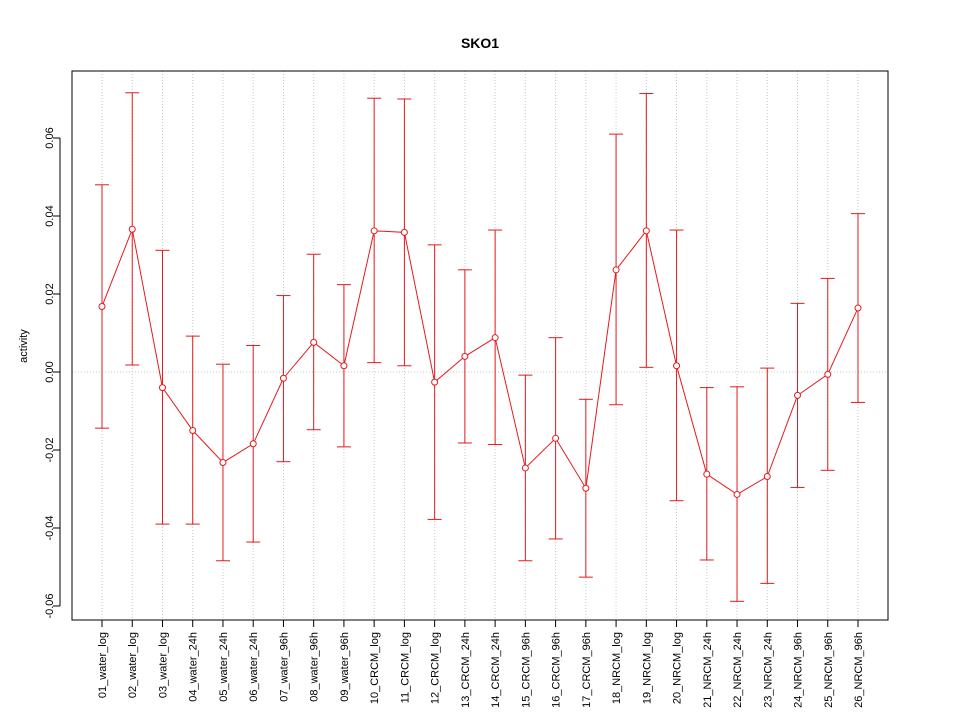 This screenshot has width=960, height=720. I want to click on y-tick-label: -0.02, so click(50, 449).